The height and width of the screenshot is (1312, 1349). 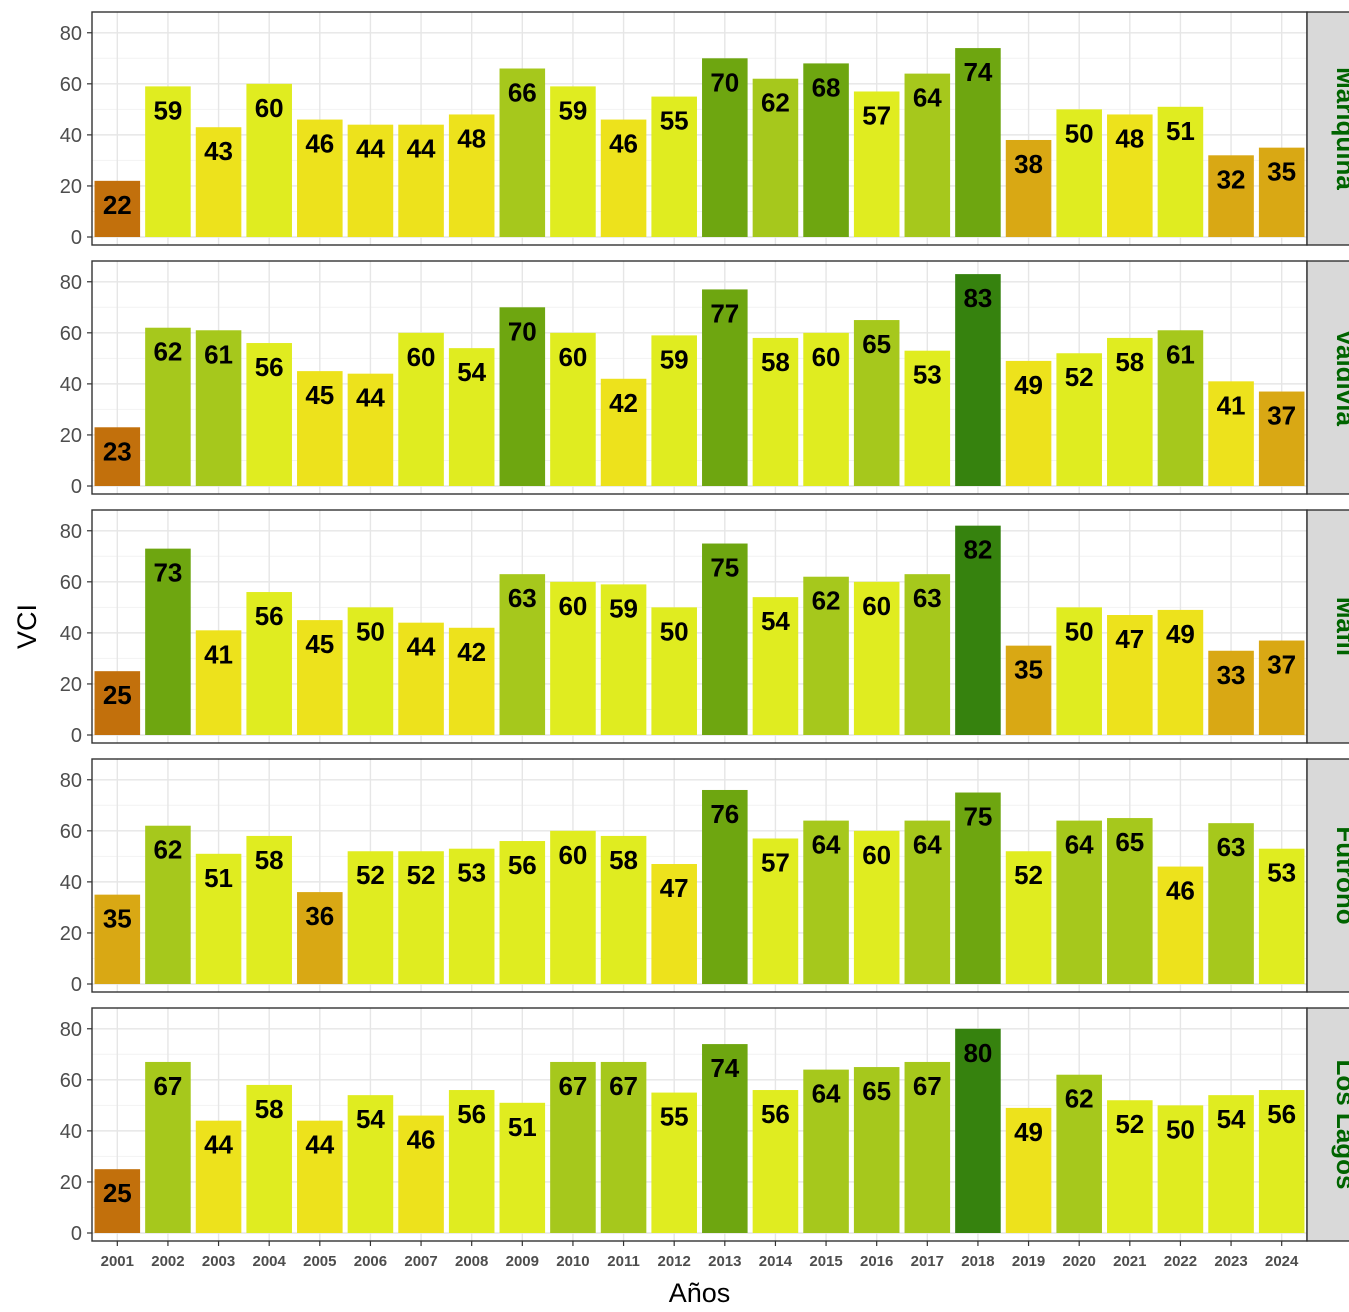 What do you see at coordinates (76, 985) in the screenshot?
I see `y-tick-label: 0` at bounding box center [76, 985].